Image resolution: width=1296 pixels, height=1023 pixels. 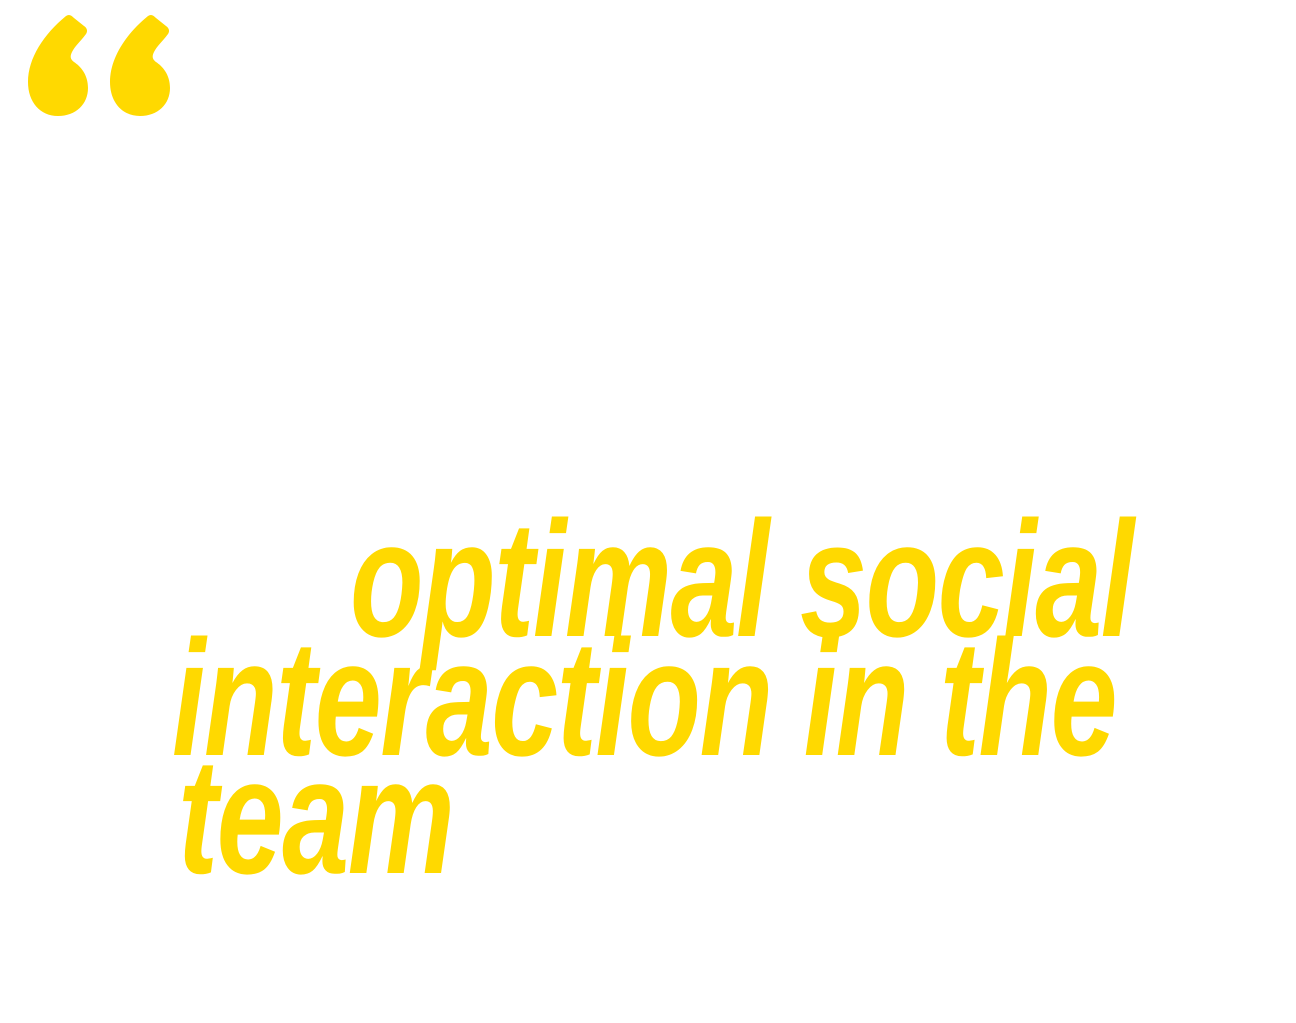 I want to click on quote-line-2: interaction in the, so click(x=645, y=698).